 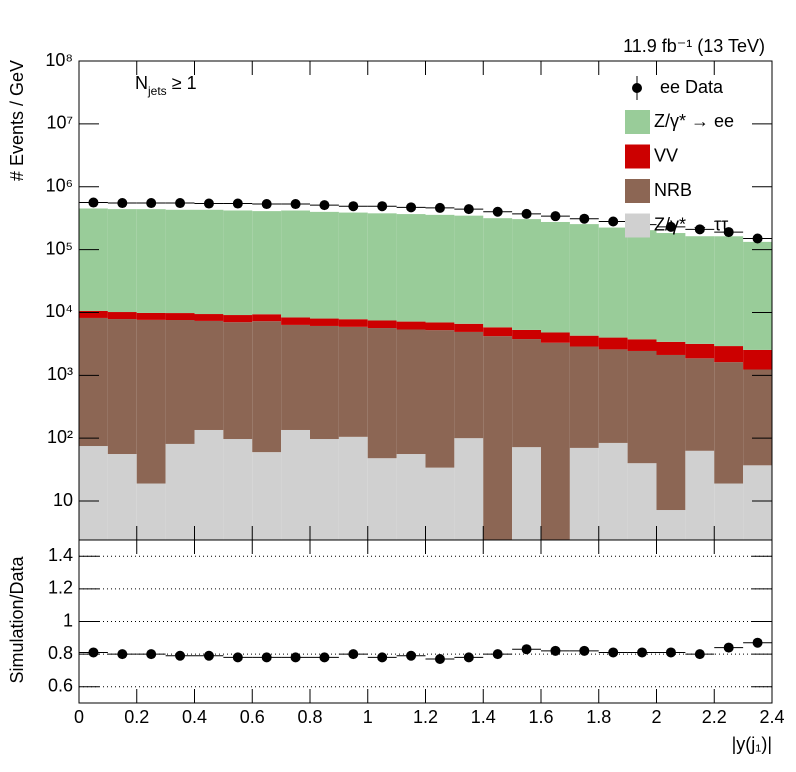 I want to click on y-tick-label: 0.8, so click(x=60, y=653).